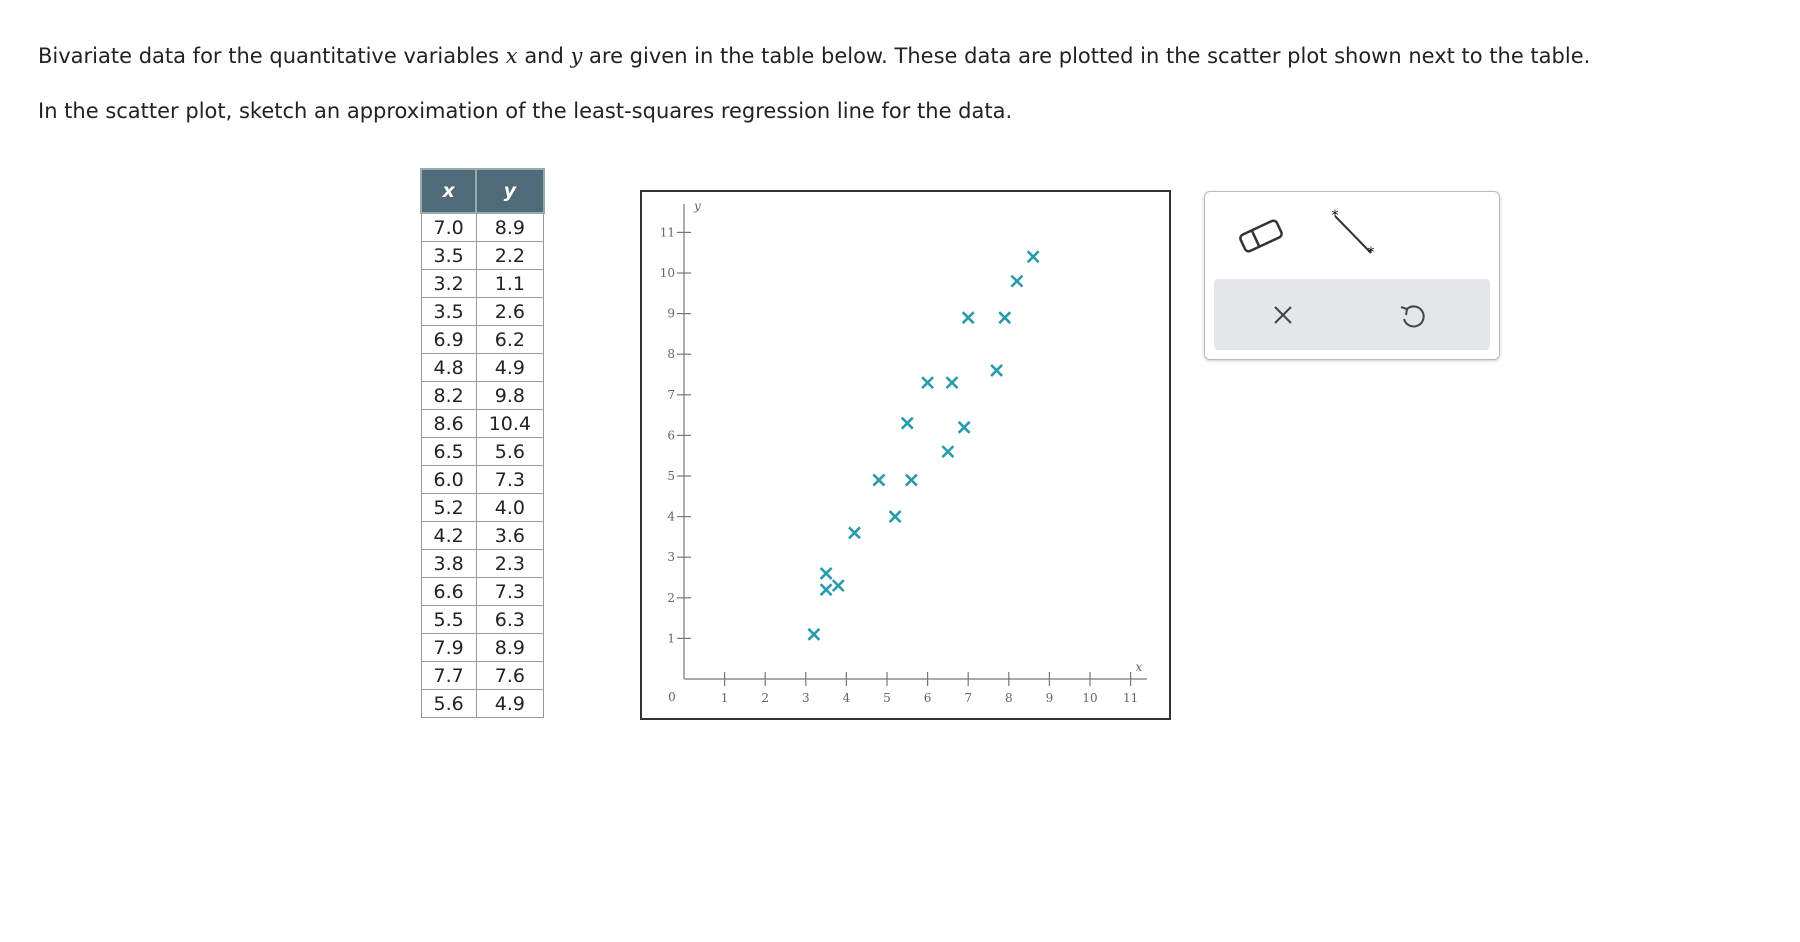 The height and width of the screenshot is (942, 1800). What do you see at coordinates (671, 314) in the screenshot?
I see `y-tick-label: 9` at bounding box center [671, 314].